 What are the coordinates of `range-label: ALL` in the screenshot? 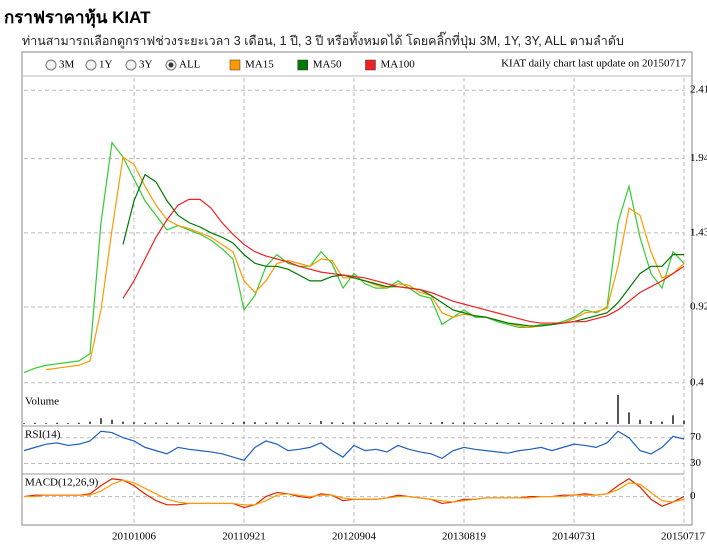 It's located at (190, 65).